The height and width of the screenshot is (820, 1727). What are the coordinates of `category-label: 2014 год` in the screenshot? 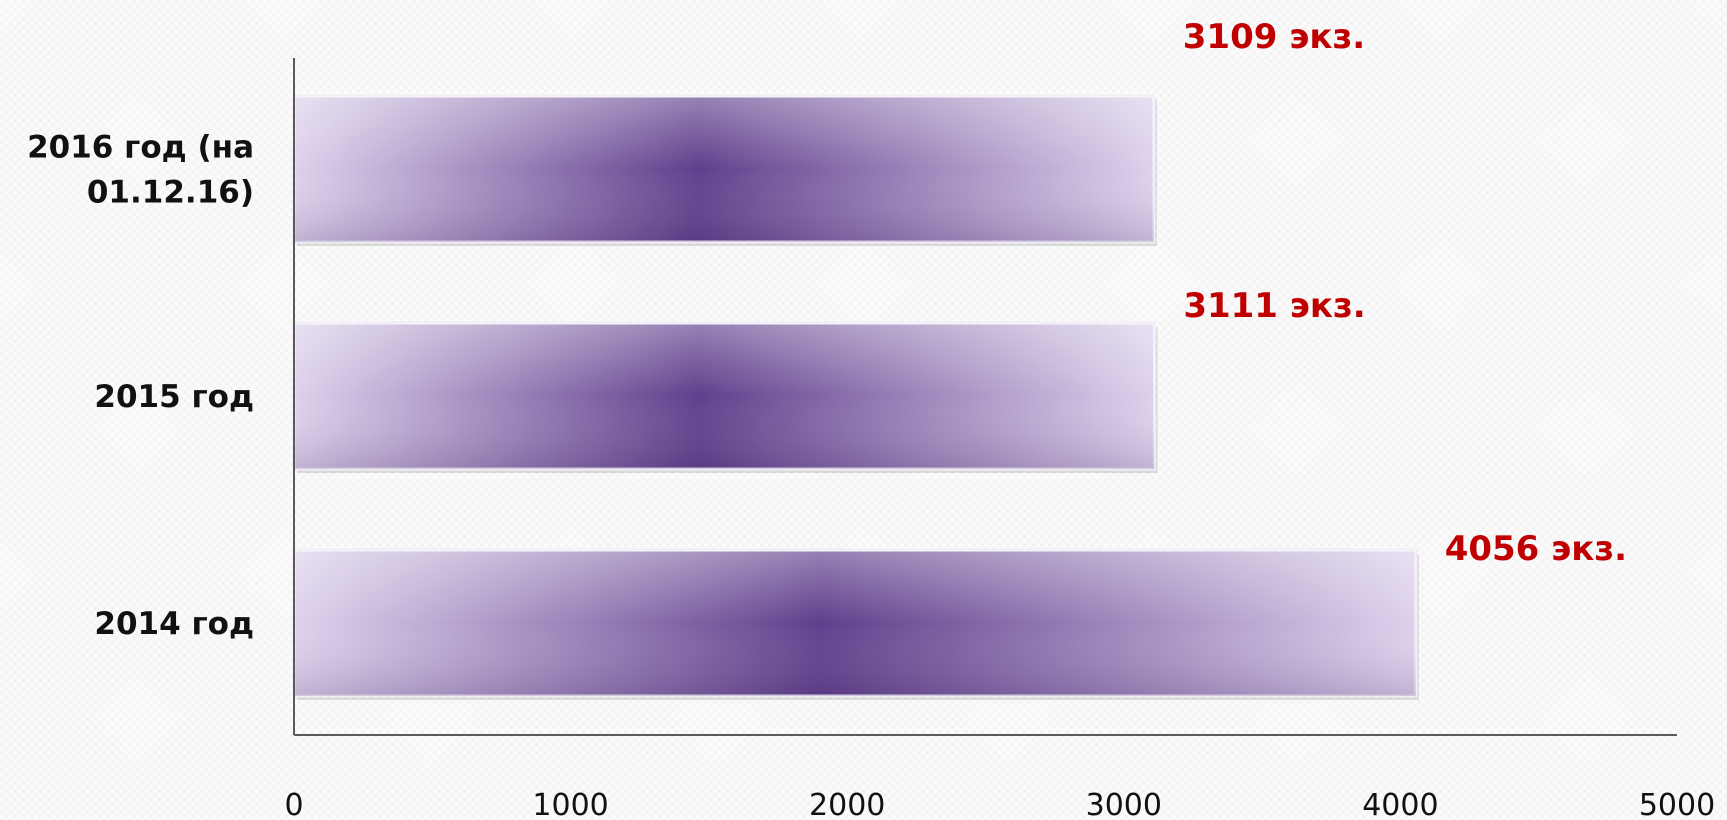 It's located at (174, 624).